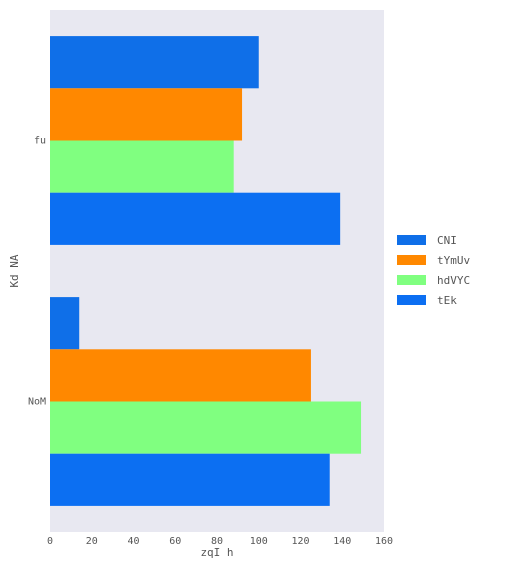 This screenshot has height=570, width=513. I want to click on x-tick-label: 60, so click(175, 541).